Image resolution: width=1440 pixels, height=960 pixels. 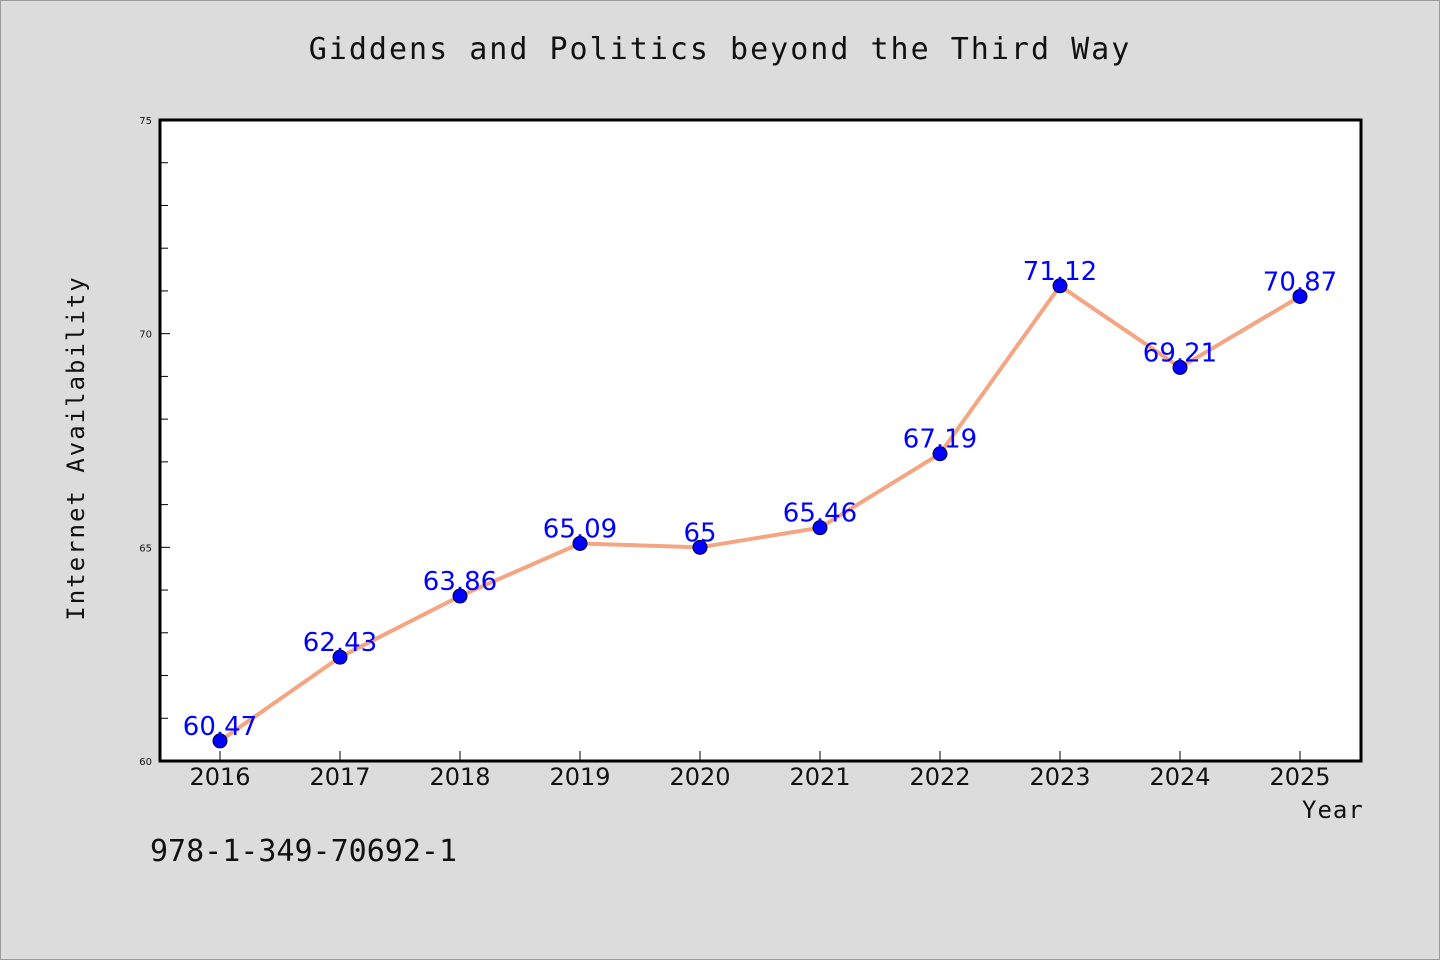 What do you see at coordinates (760, 771) in the screenshot?
I see `x-ticks: 2016 2017 2018 2019 2020 2021 2022 2023 2024 2025` at bounding box center [760, 771].